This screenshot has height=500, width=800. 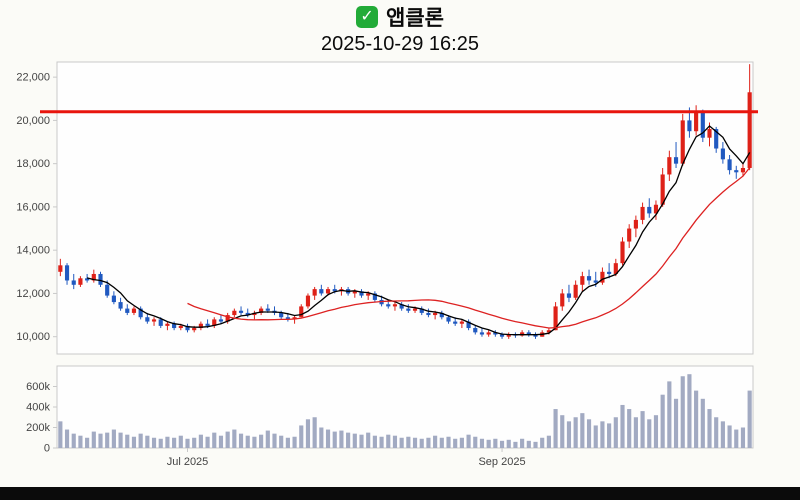 I want to click on price-tick-label: 16,000, so click(x=33, y=207).